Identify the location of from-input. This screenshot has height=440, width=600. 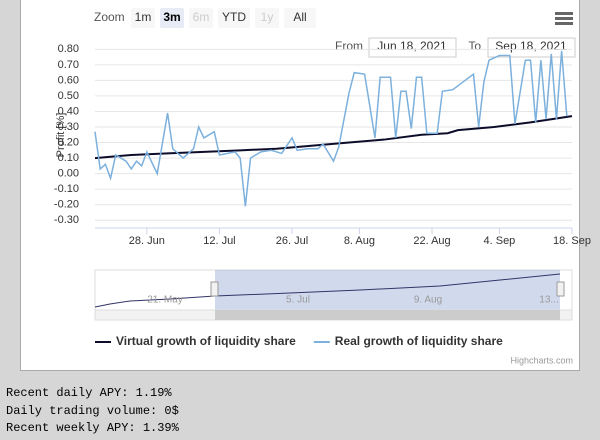
(412, 47).